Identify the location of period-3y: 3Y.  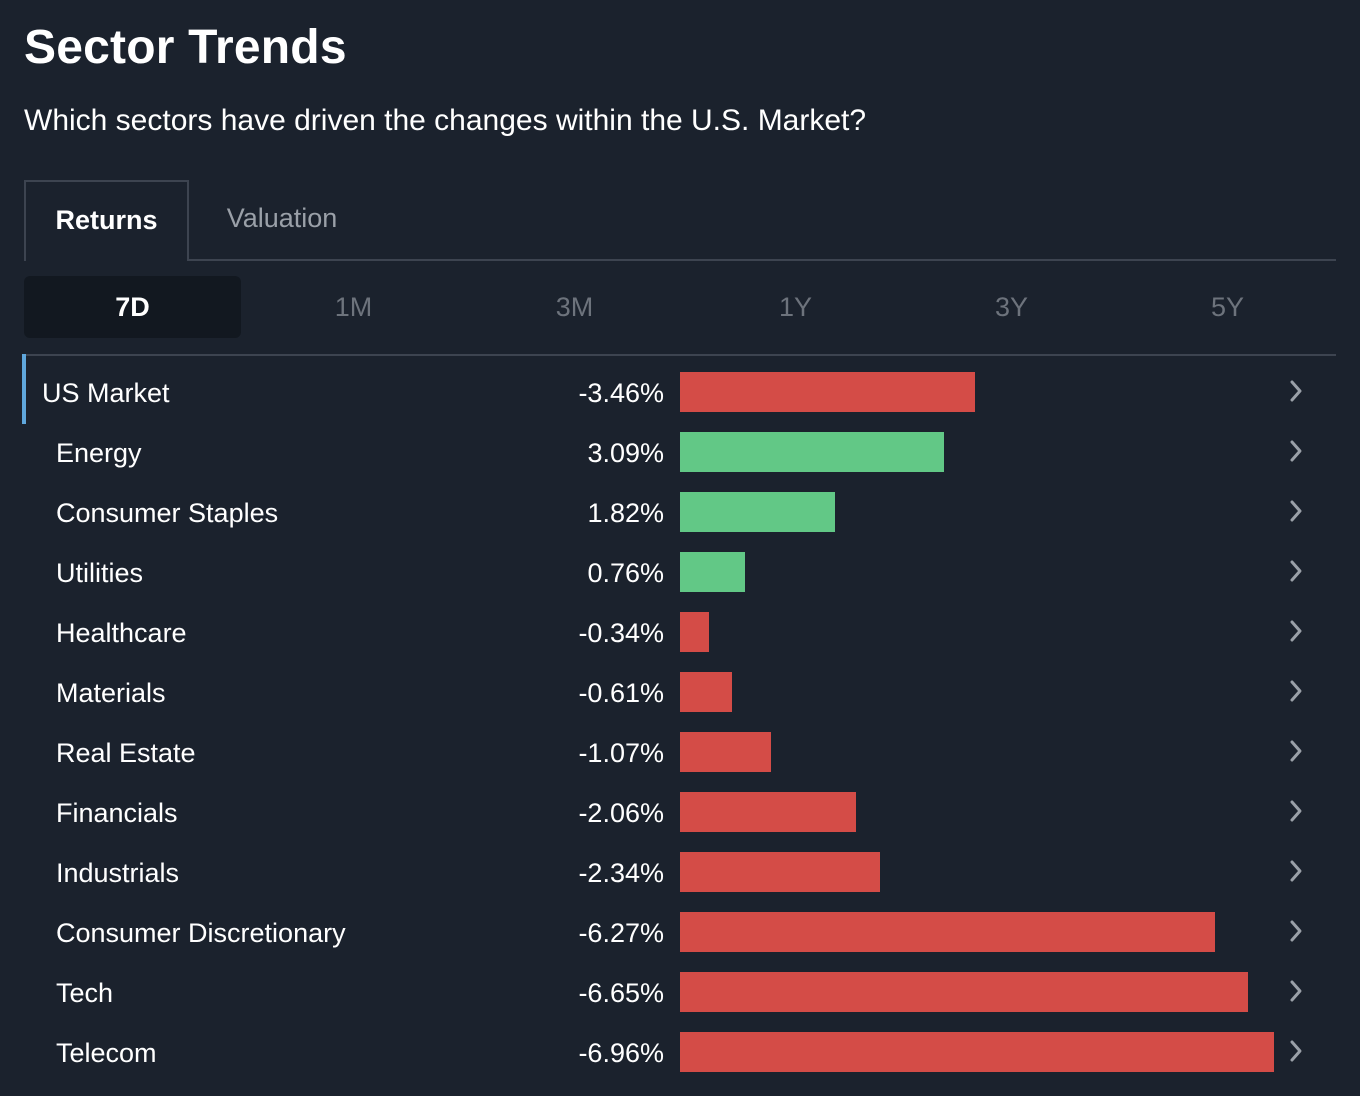
(1011, 307).